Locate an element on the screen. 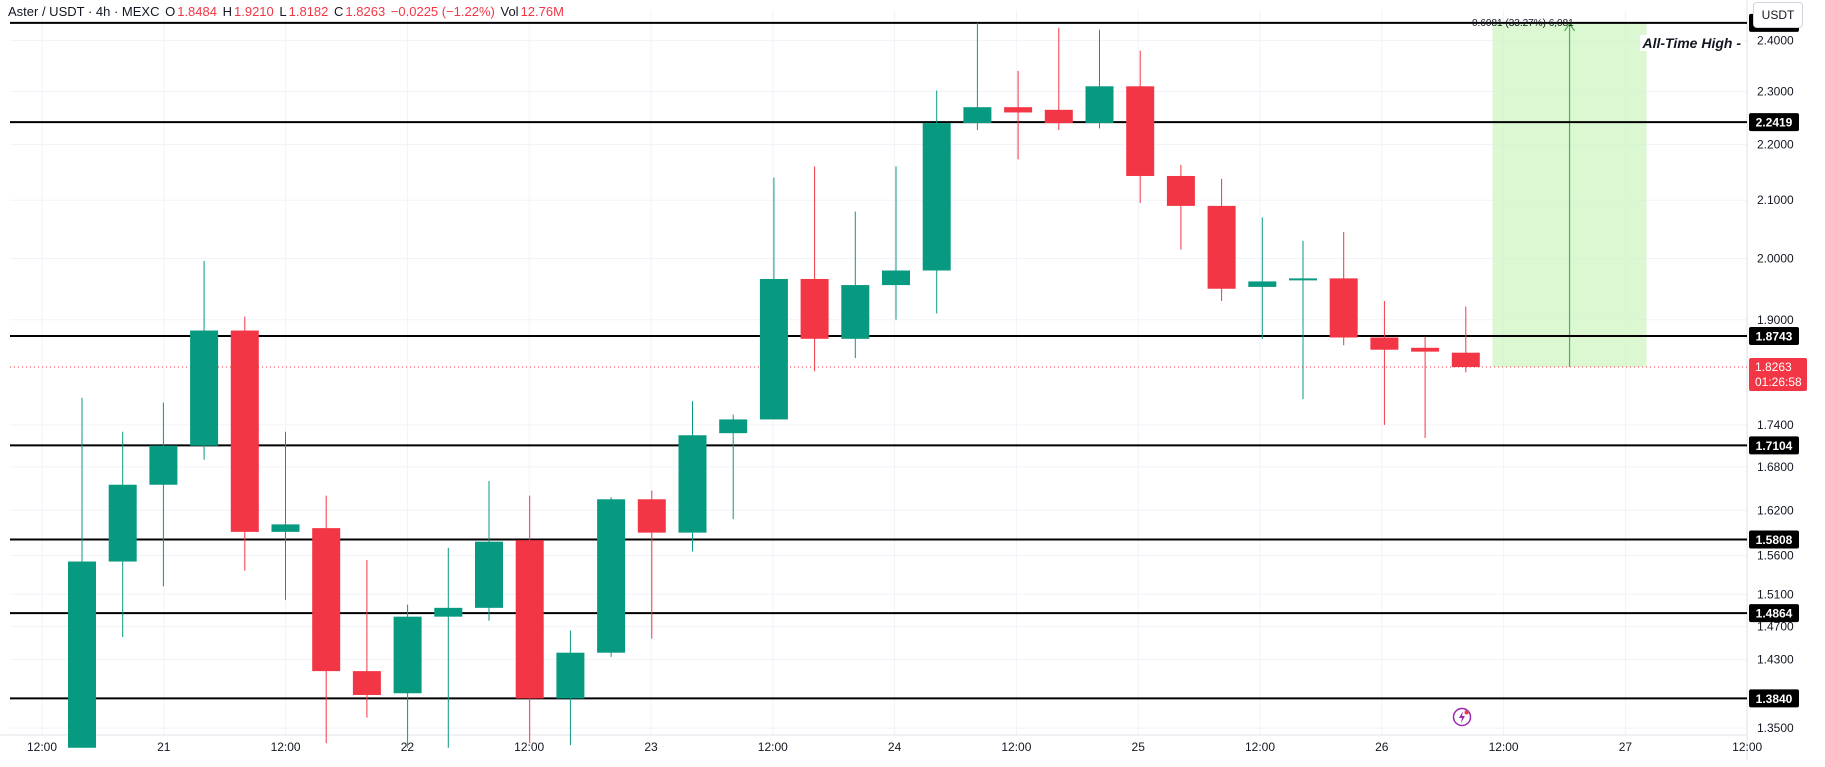 This screenshot has width=1825, height=767. price-tick-label: 1.4300 is located at coordinates (1775, 659).